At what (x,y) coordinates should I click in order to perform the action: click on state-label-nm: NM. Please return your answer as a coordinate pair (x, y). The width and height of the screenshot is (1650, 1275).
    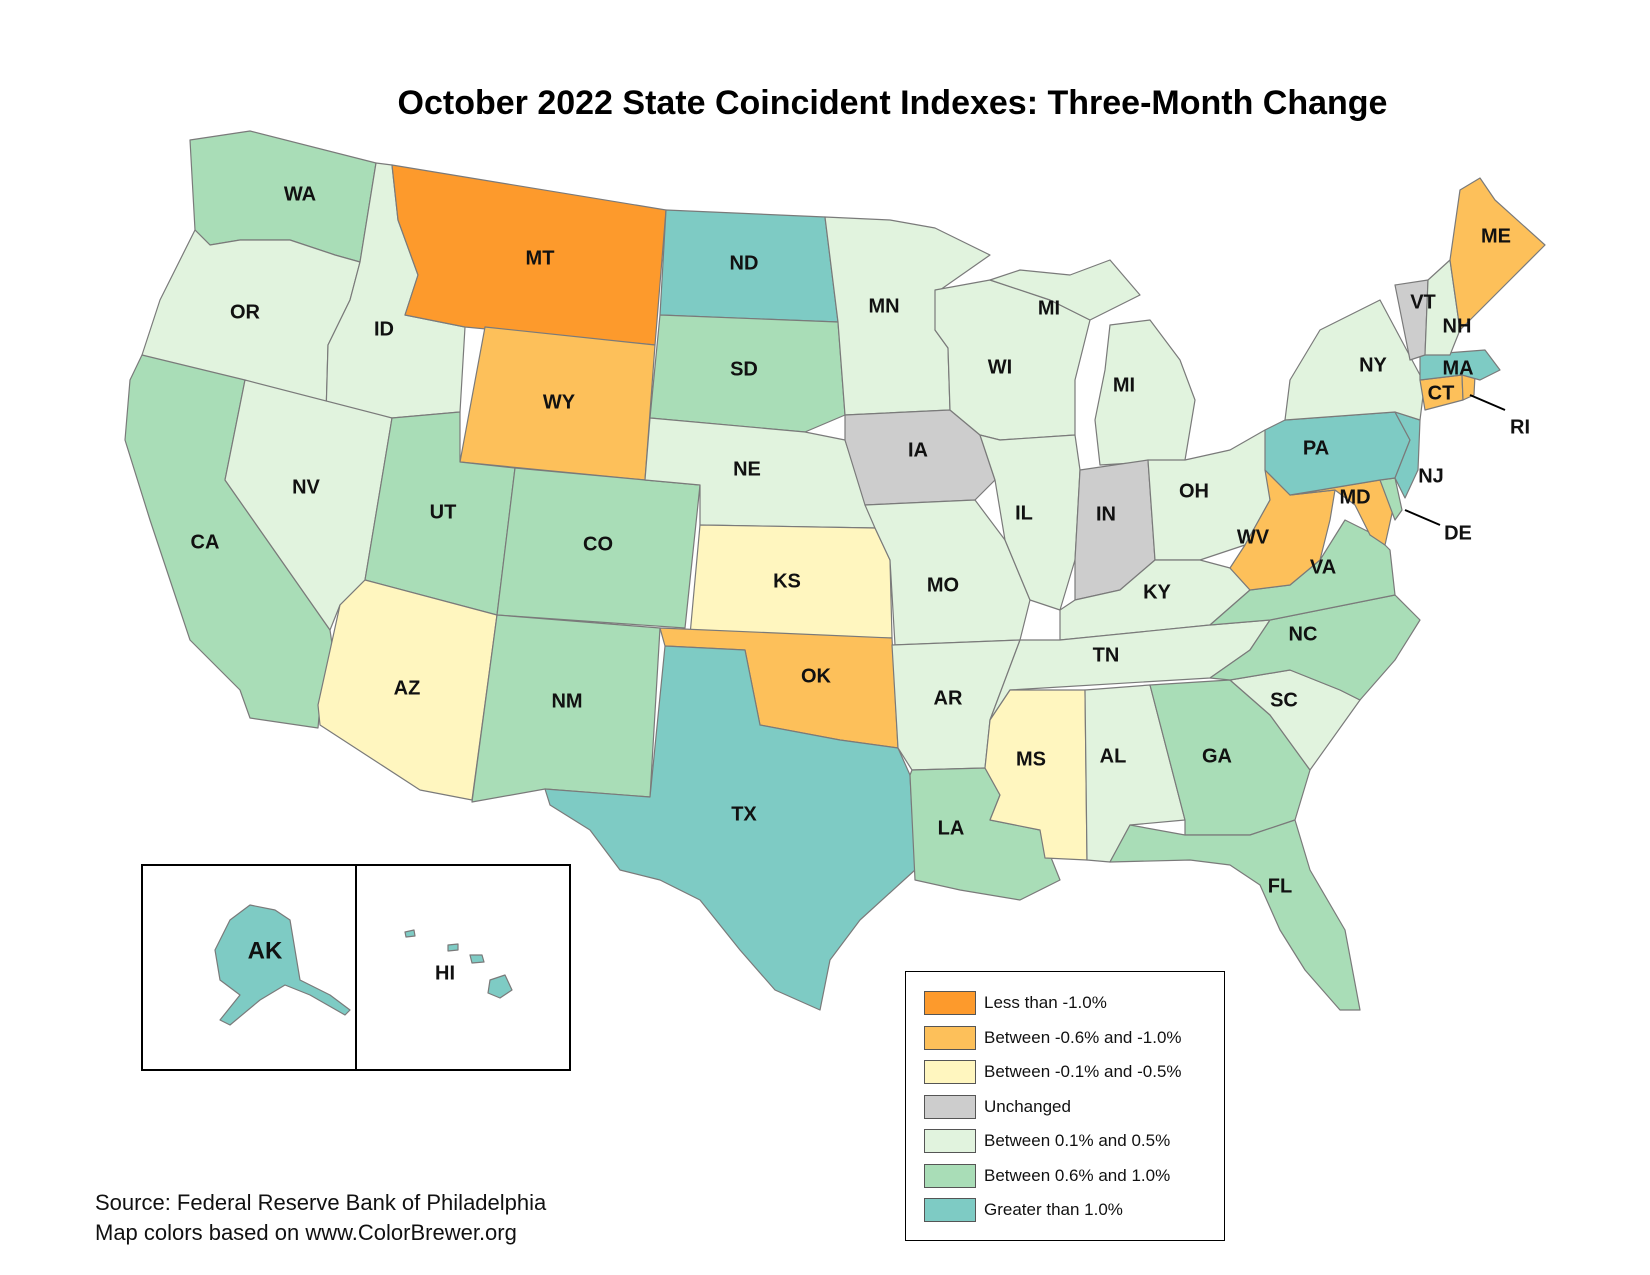
    Looking at the image, I should click on (566, 701).